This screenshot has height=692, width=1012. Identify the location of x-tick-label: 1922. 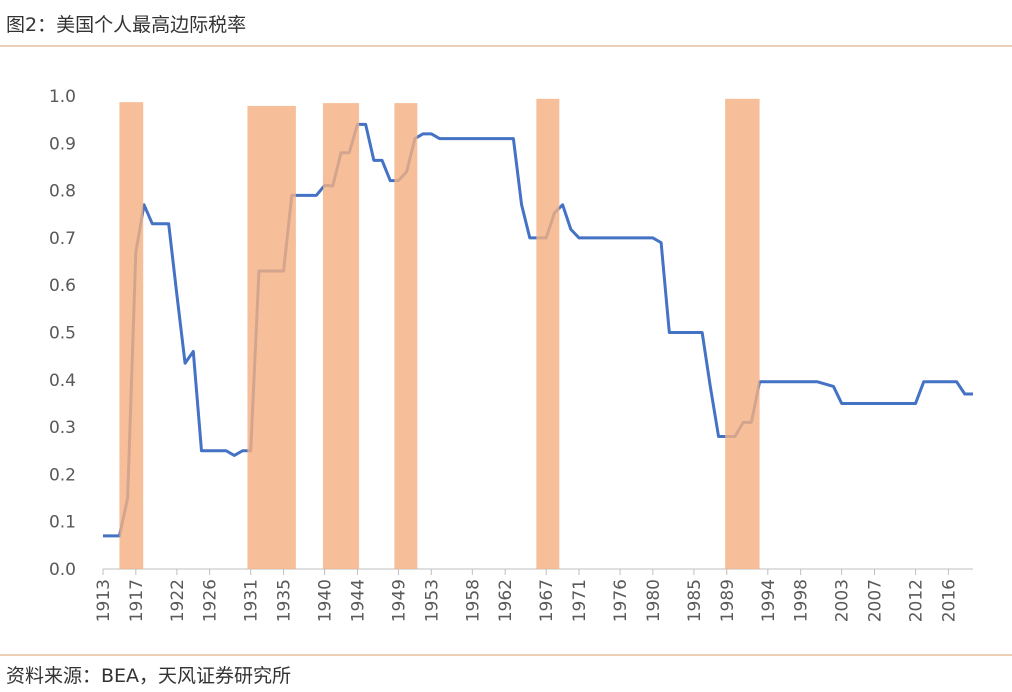
(178, 600).